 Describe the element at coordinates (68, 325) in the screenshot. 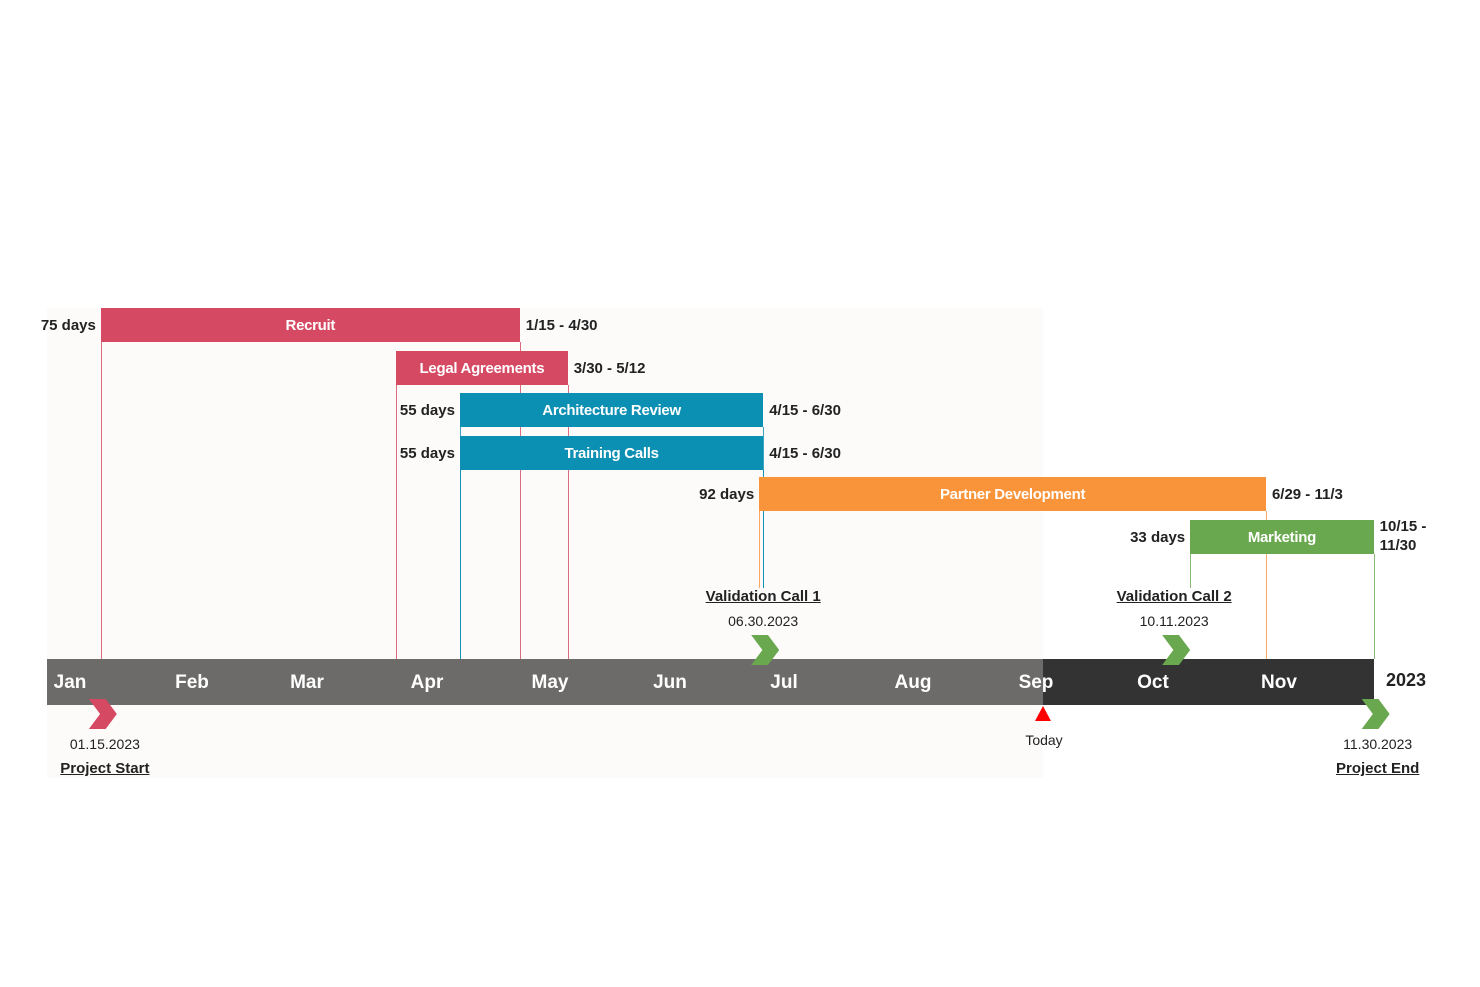

I see `task-duration-label: 75 days` at that location.